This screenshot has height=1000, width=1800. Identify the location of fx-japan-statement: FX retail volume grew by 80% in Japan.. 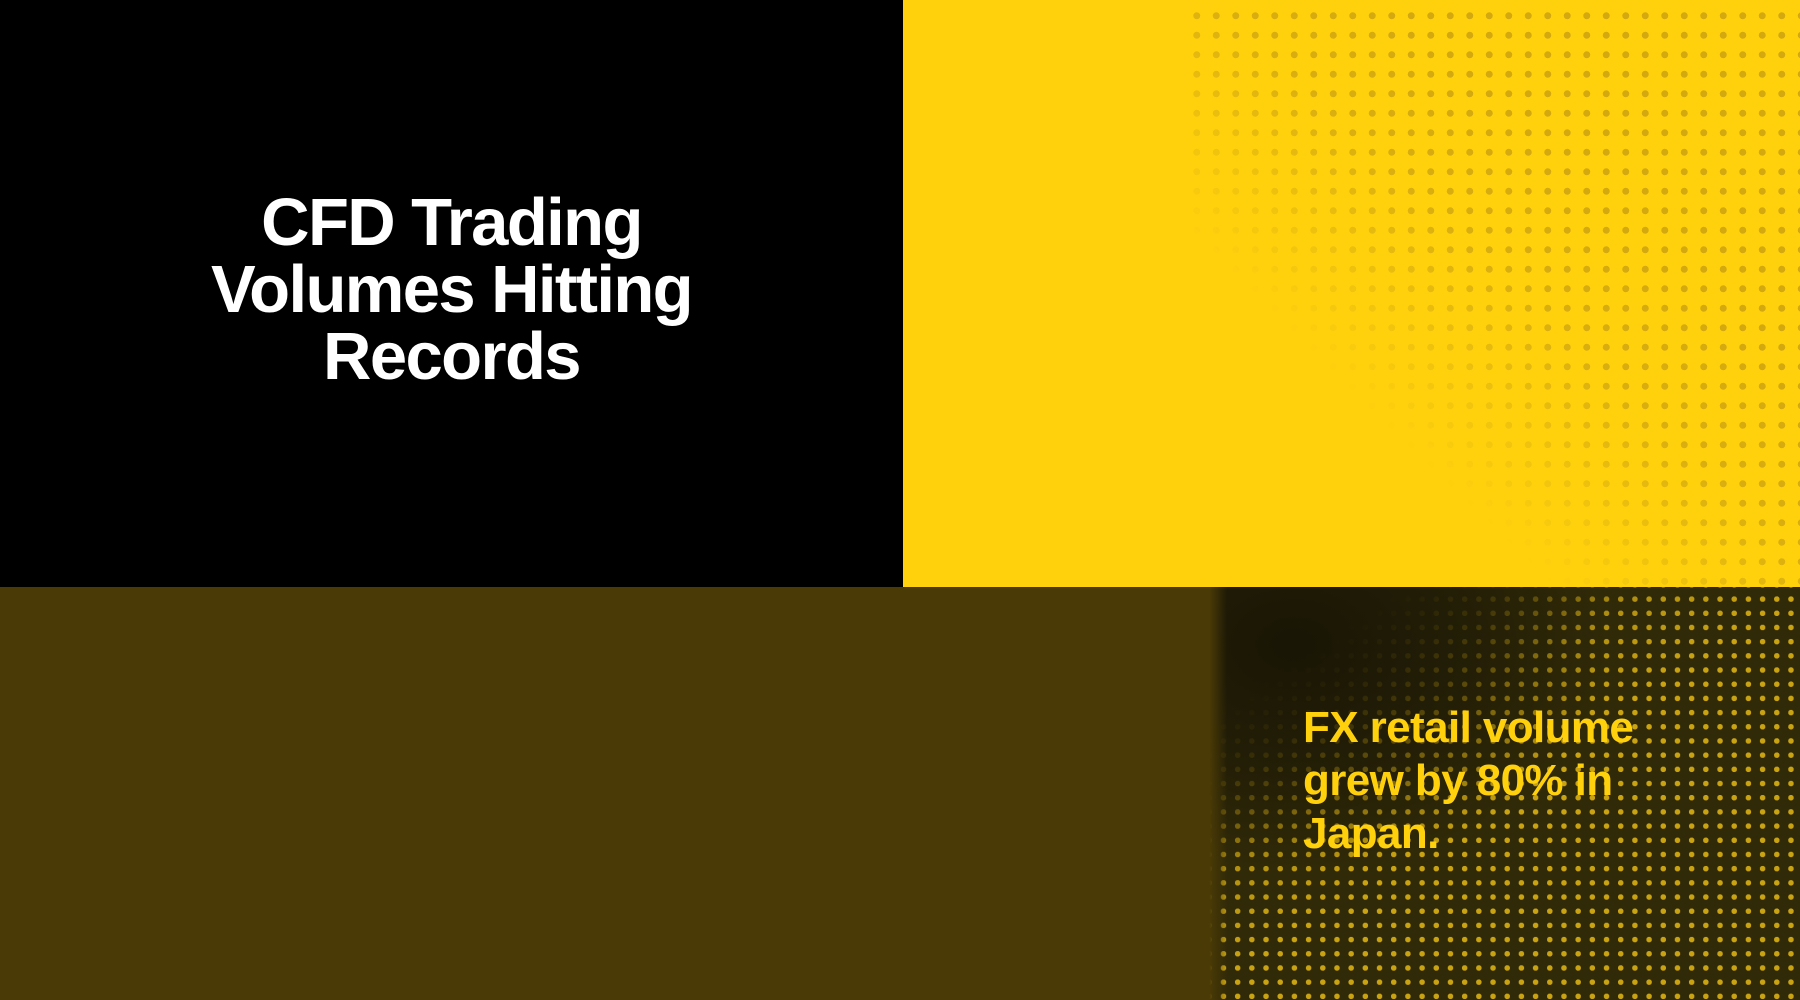
(1468, 780).